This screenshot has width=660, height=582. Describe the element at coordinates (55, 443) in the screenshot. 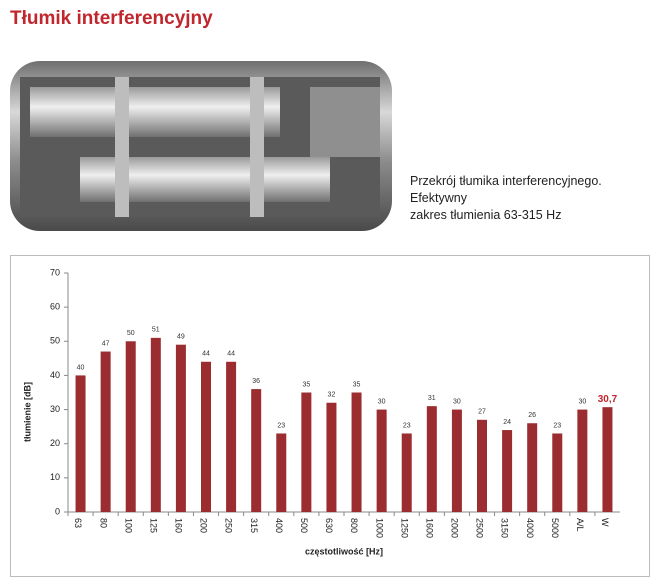

I see `y-tick-label: 20` at that location.